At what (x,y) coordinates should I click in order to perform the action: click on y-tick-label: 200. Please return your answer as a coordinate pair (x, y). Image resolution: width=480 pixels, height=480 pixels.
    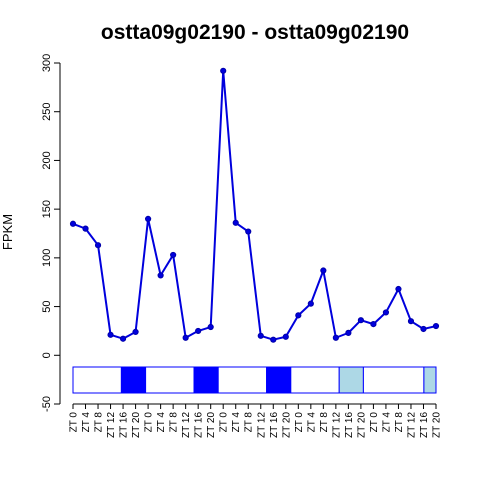
    Looking at the image, I should click on (47, 160).